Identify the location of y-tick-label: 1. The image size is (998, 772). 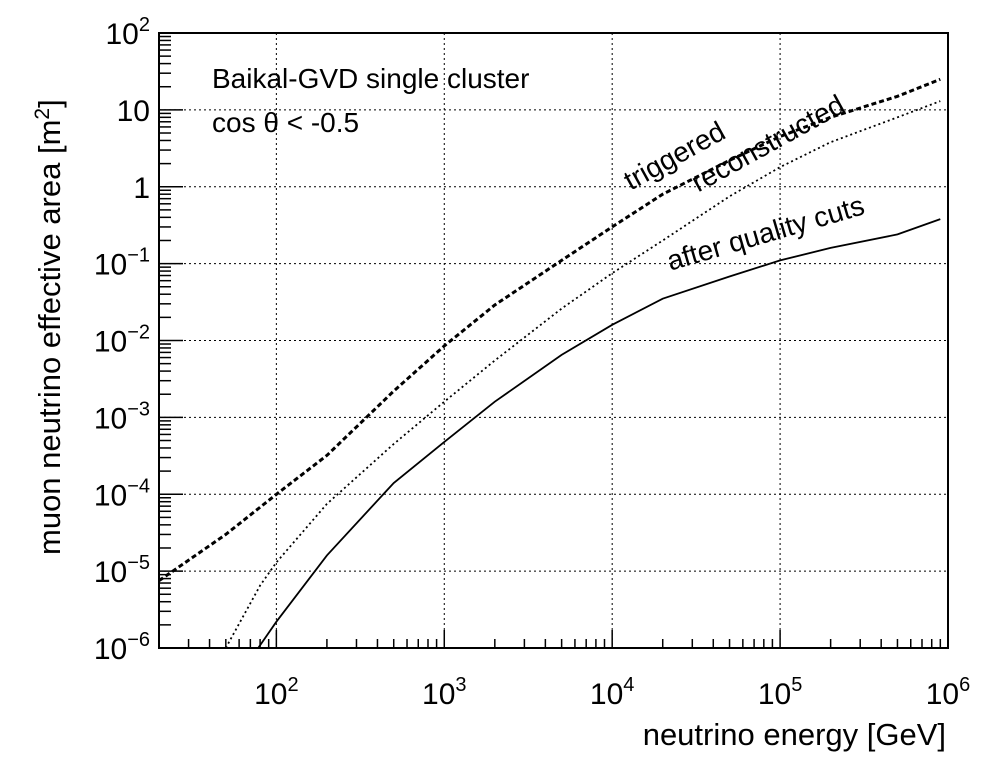
(141, 188).